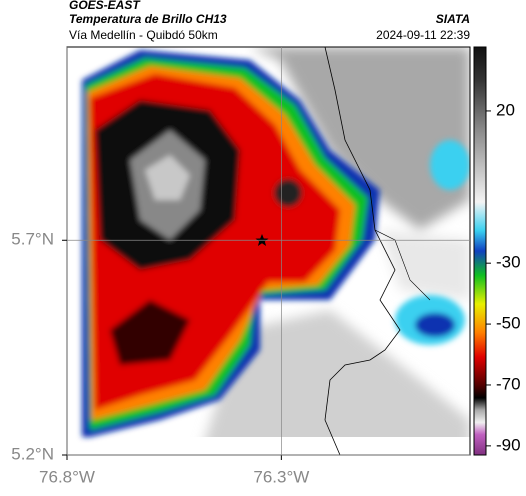 Image resolution: width=526 pixels, height=496 pixels. What do you see at coordinates (32, 453) in the screenshot?
I see `y-tick-label: 5.2°N` at bounding box center [32, 453].